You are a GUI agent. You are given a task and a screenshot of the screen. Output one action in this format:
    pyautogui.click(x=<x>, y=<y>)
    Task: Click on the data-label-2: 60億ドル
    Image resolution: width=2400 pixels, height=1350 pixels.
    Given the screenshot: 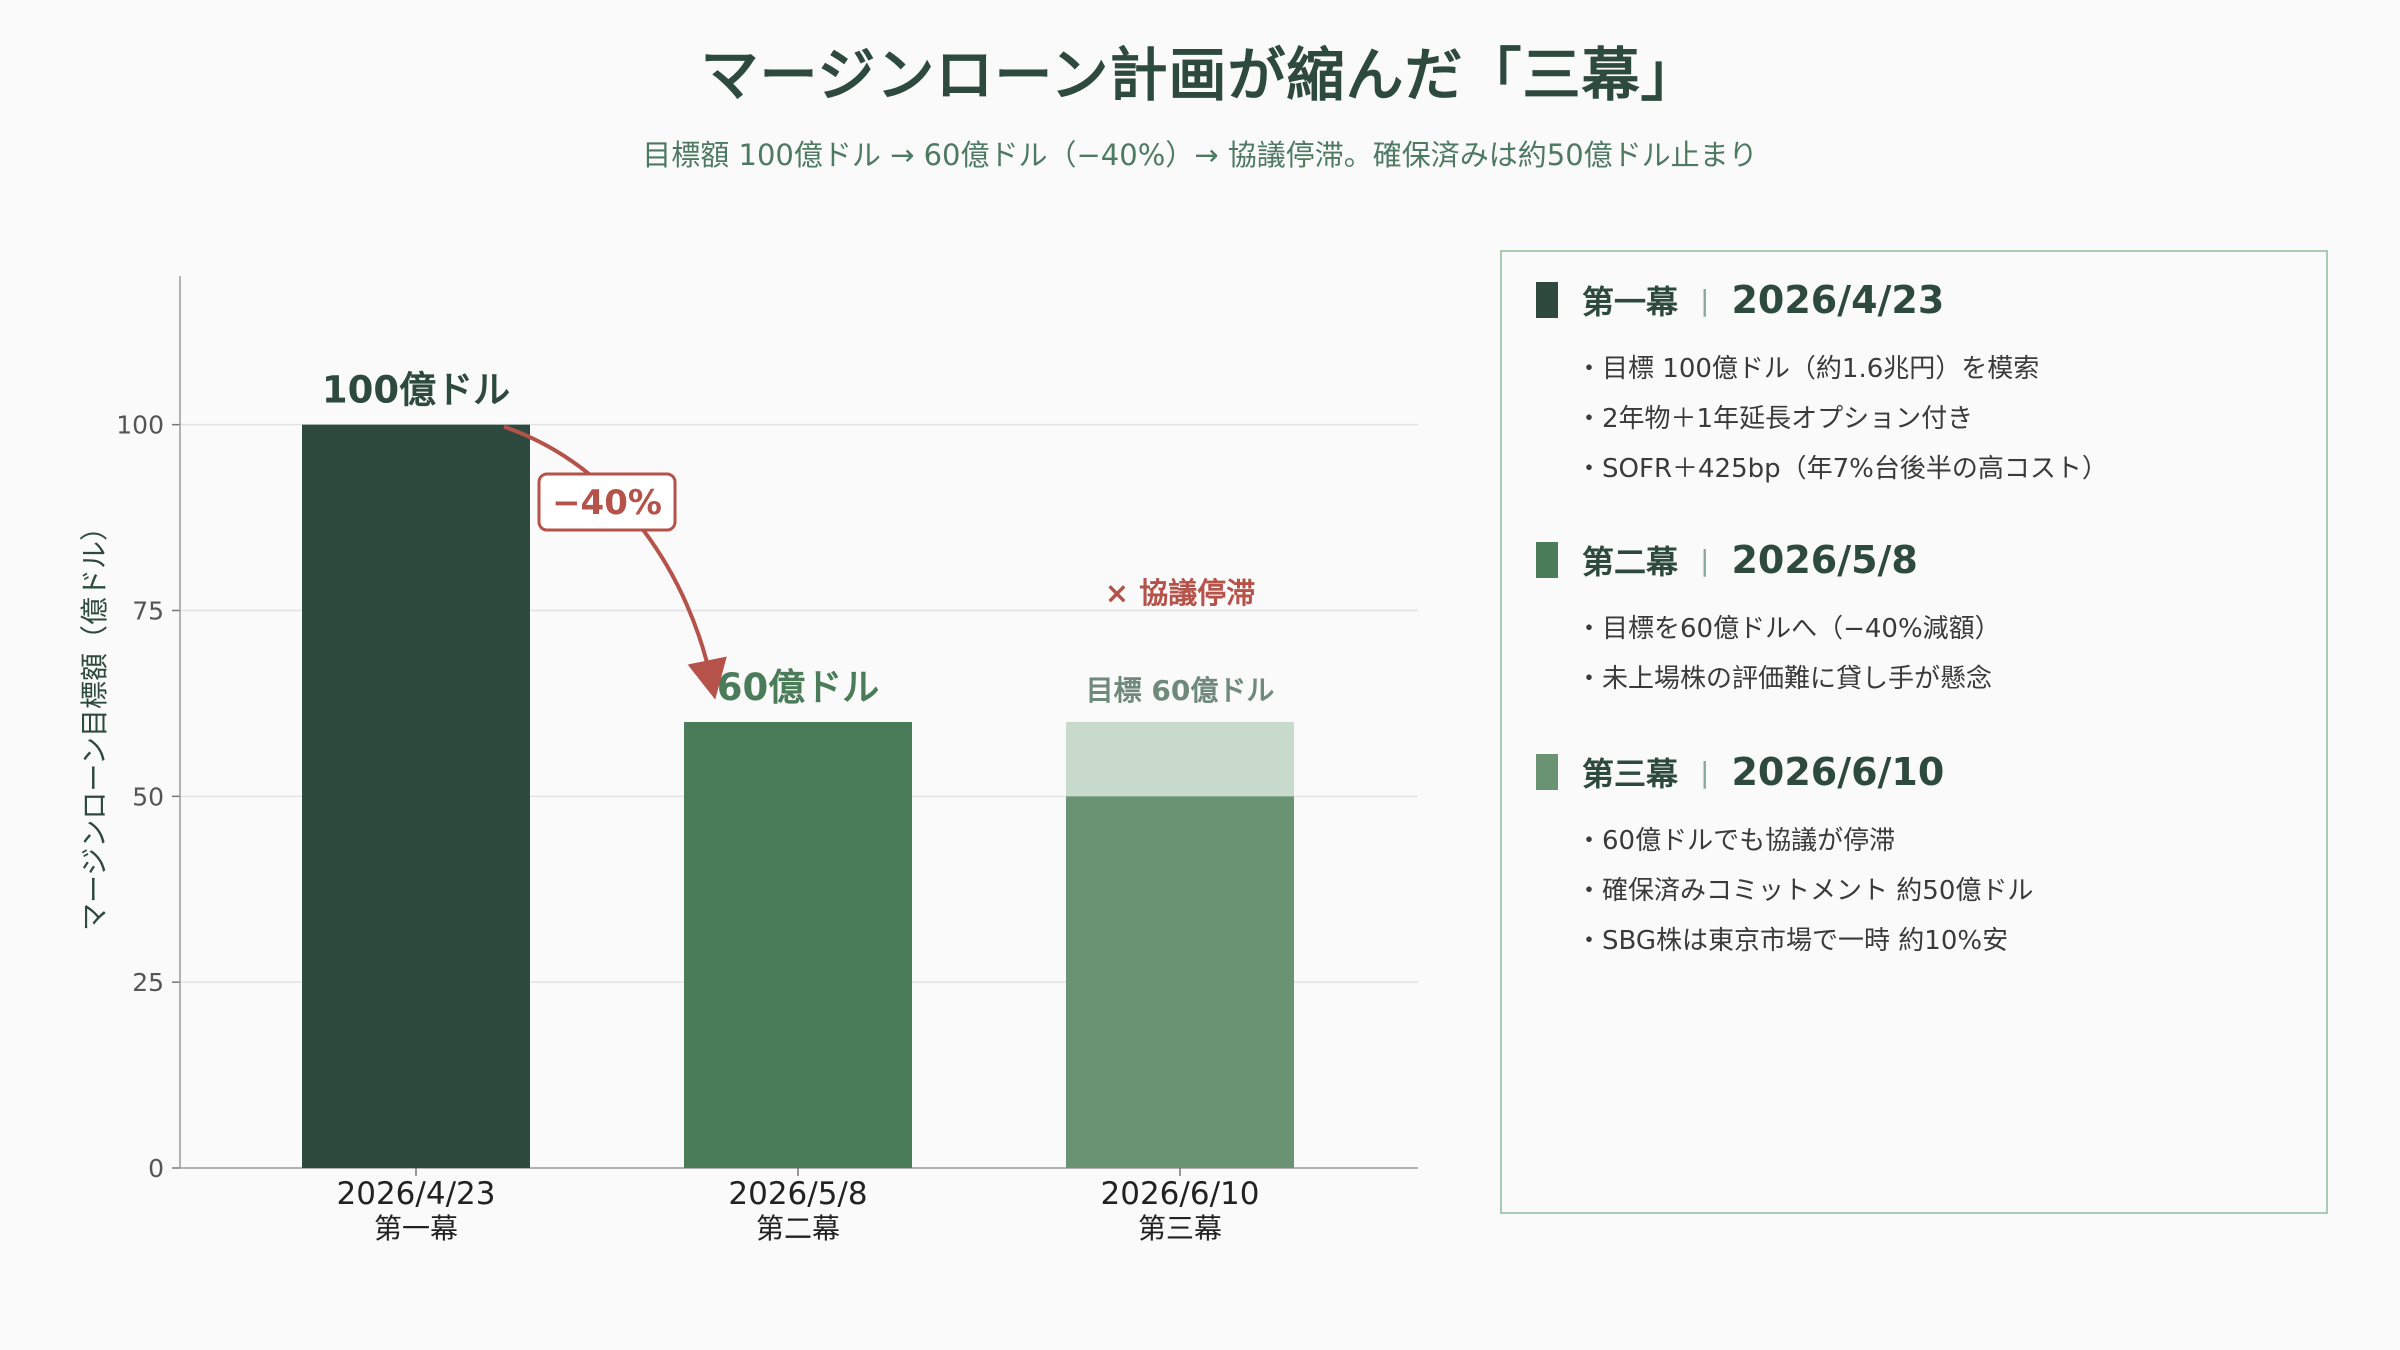 What is the action you would take?
    pyautogui.click(x=798, y=687)
    